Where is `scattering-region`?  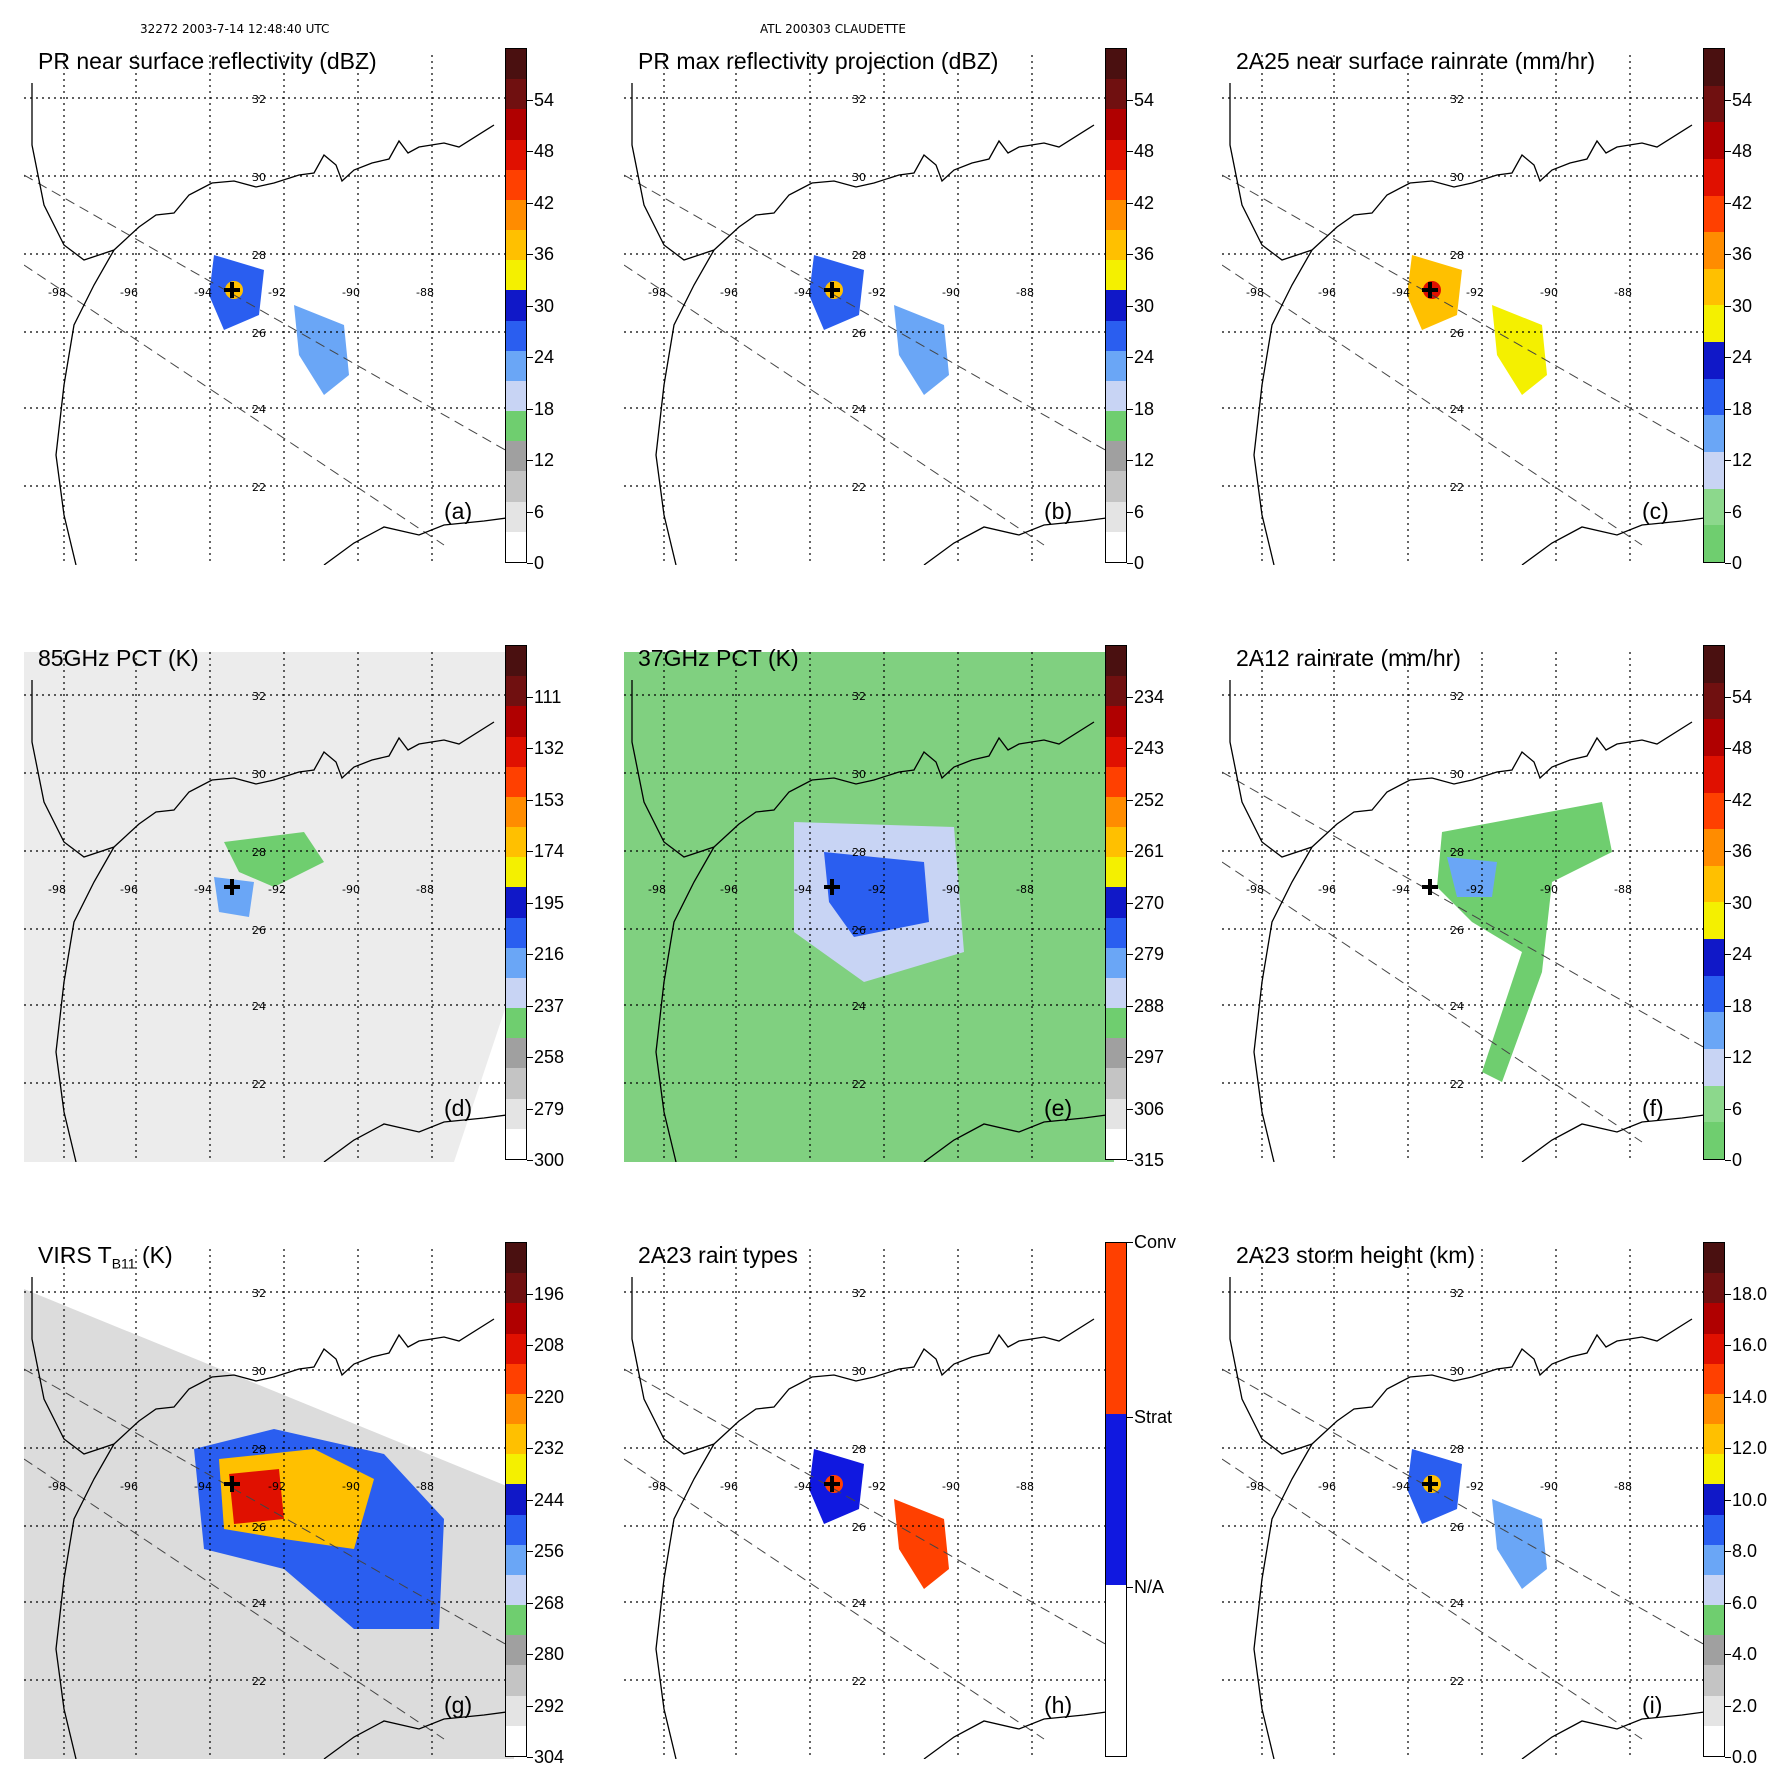 scattering-region is located at coordinates (274, 859).